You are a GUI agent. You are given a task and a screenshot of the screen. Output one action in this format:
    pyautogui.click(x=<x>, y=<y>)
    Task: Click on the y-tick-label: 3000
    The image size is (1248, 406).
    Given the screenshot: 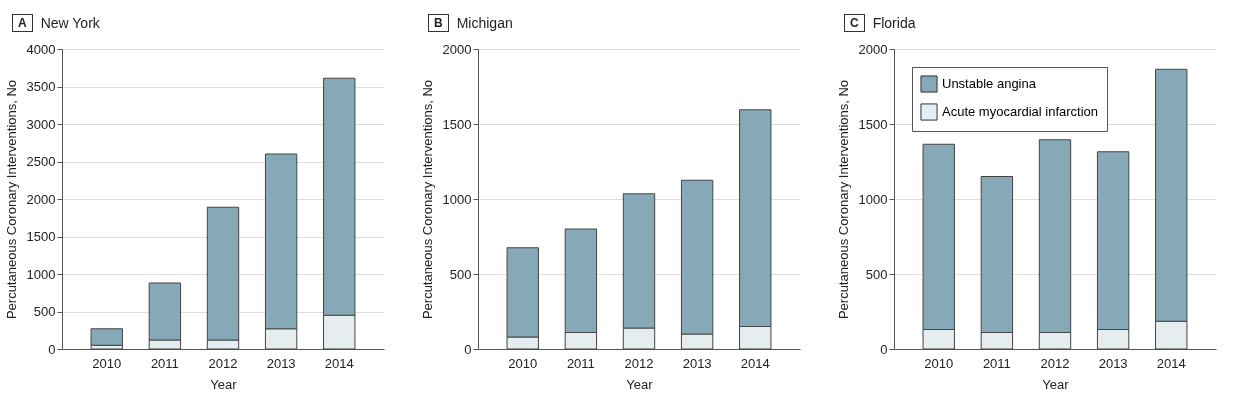 What is the action you would take?
    pyautogui.click(x=41, y=124)
    